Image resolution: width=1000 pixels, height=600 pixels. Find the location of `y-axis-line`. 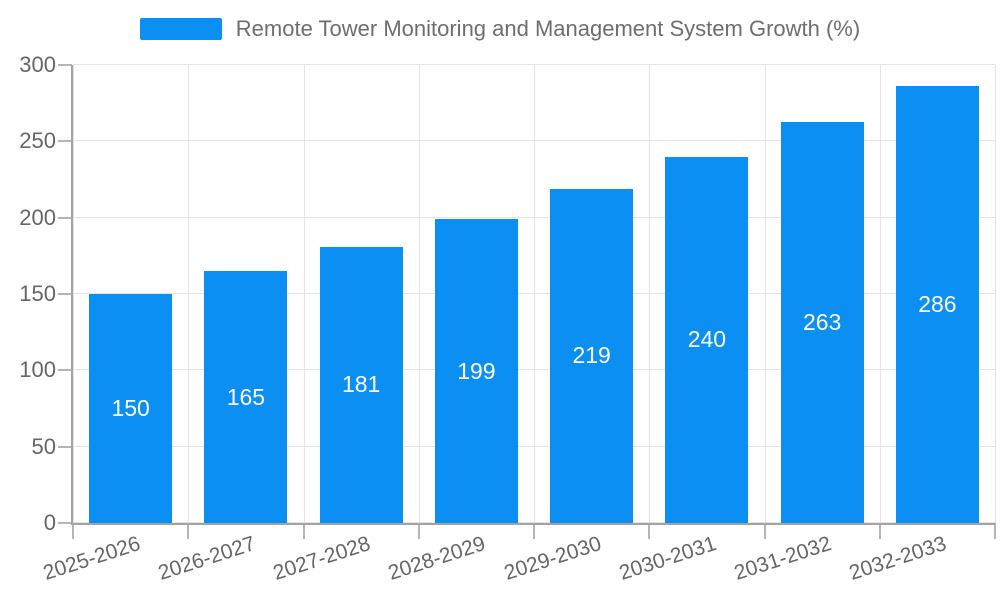

y-axis-line is located at coordinates (72, 295).